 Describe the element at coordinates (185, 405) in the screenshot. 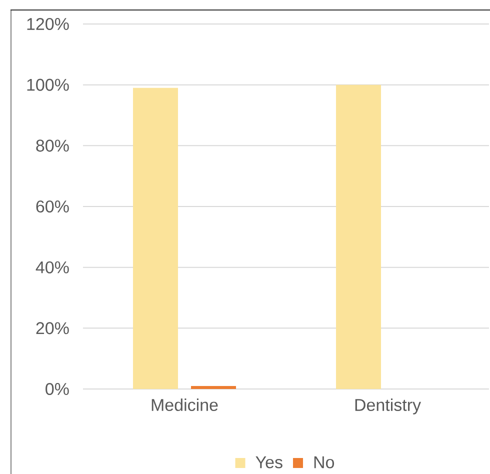

I see `x-tick-label: Medicine` at that location.